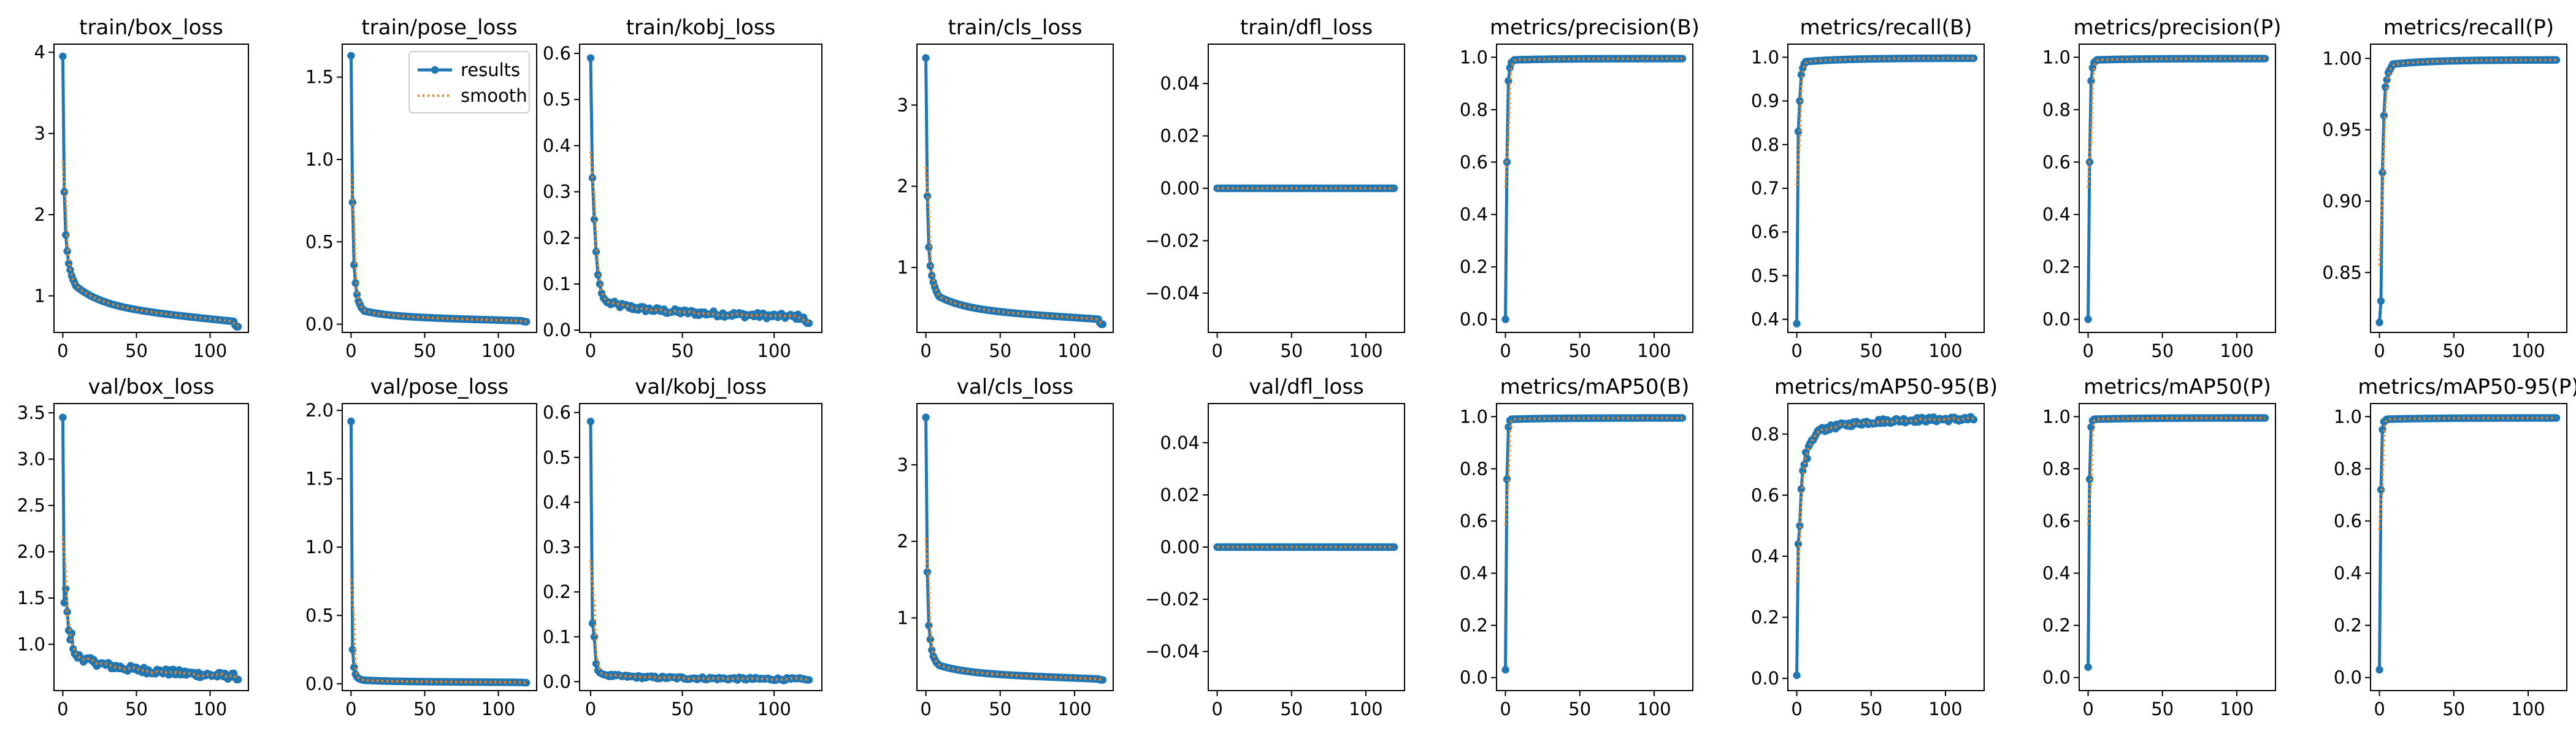  Describe the element at coordinates (2342, 272) in the screenshot. I see `y-tick-label: 0.85` at that location.